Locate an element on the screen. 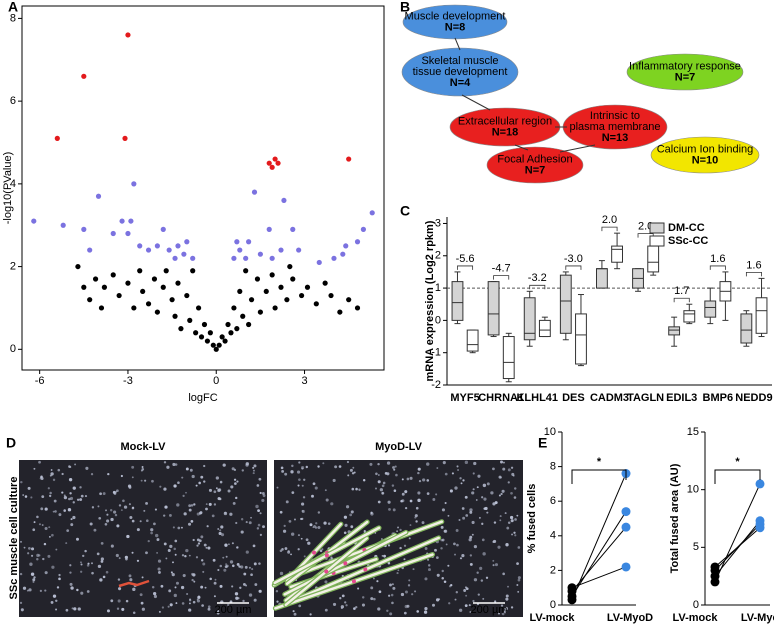 The width and height of the screenshot is (774, 624). x-tick-label: -6 is located at coordinates (40, 381).